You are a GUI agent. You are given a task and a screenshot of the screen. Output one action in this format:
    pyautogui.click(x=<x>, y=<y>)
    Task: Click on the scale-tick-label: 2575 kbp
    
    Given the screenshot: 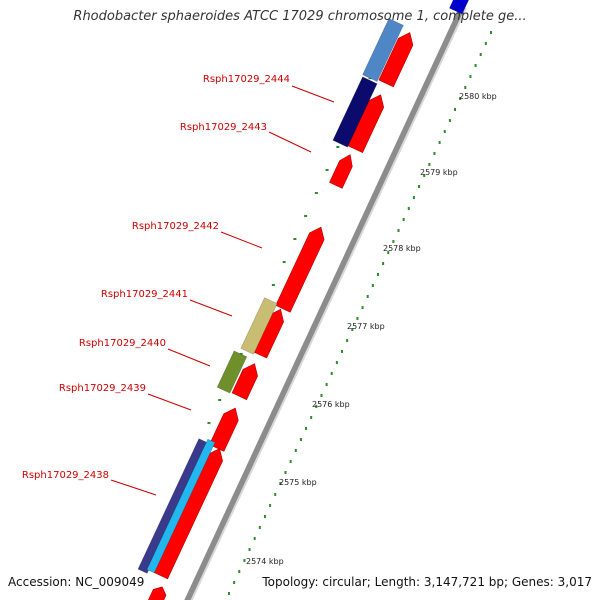 What is the action you would take?
    pyautogui.click(x=298, y=482)
    